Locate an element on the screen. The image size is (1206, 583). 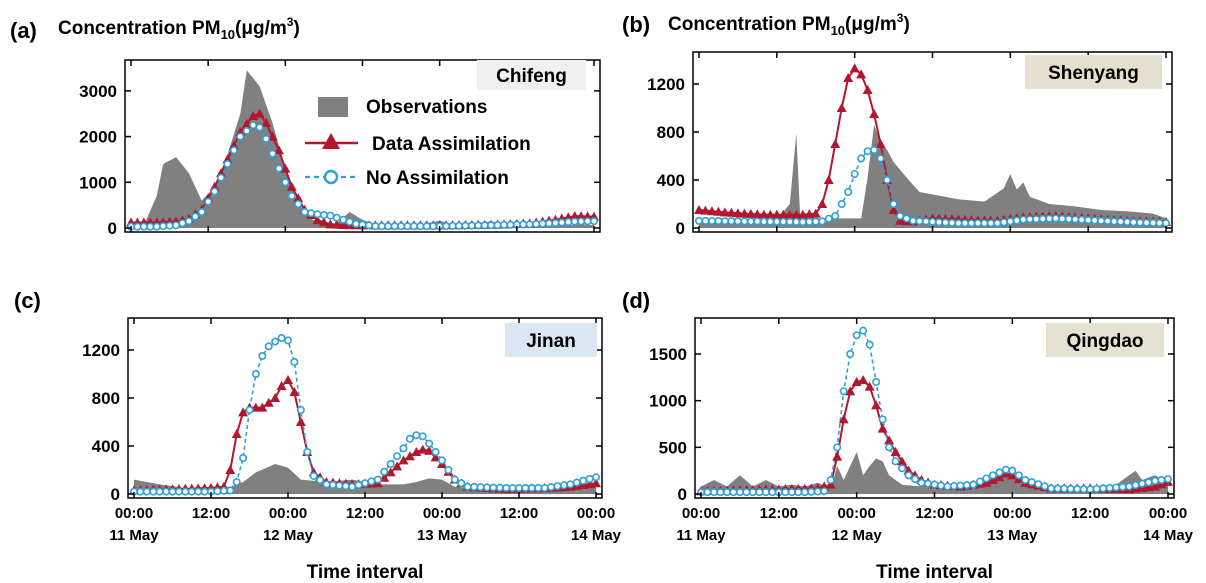
panel-letter: (c) is located at coordinates (27, 300).